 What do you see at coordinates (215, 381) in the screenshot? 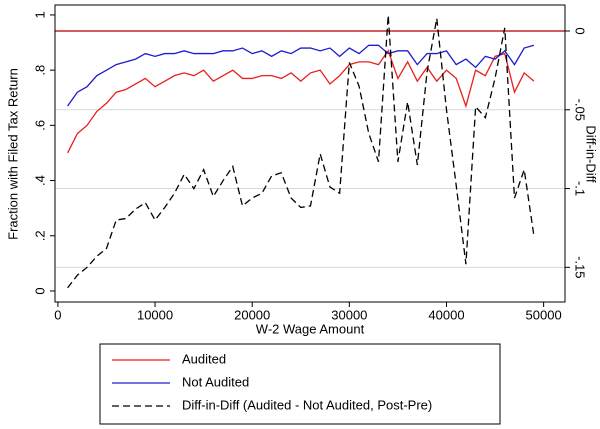
I see `legend-label: Not Audited` at bounding box center [215, 381].